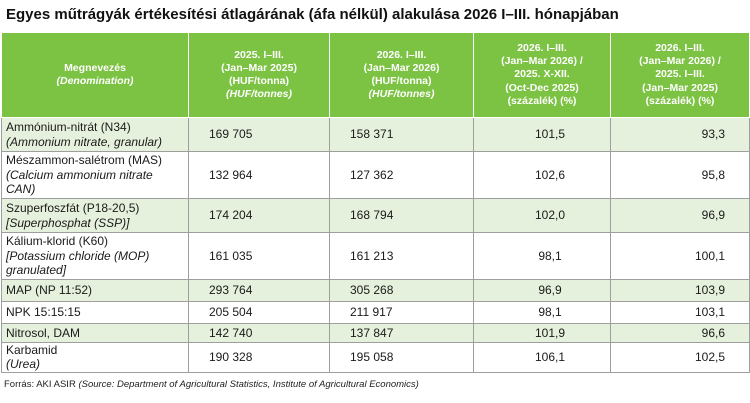 The image size is (750, 403). What do you see at coordinates (40, 384) in the screenshot?
I see `source-hu: Forrás: AKI ASIR` at bounding box center [40, 384].